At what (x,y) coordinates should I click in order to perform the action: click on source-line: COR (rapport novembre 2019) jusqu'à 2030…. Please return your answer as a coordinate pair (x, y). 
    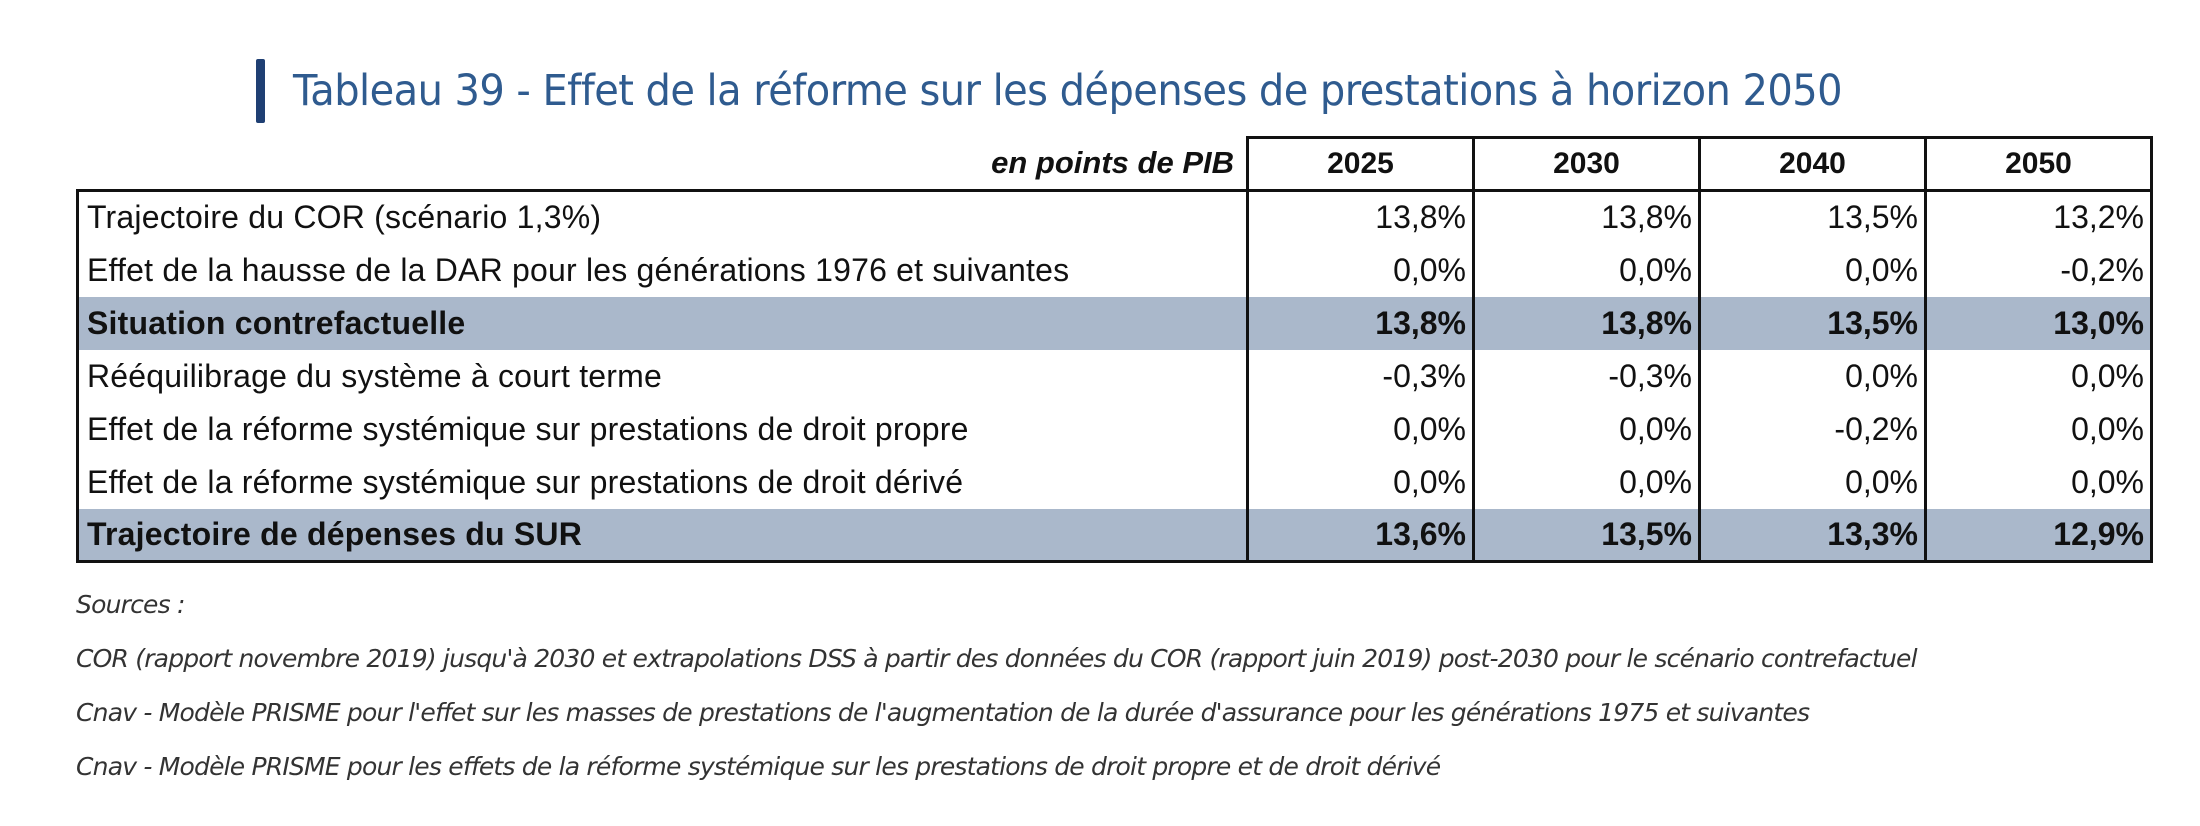
    Looking at the image, I should click on (997, 658).